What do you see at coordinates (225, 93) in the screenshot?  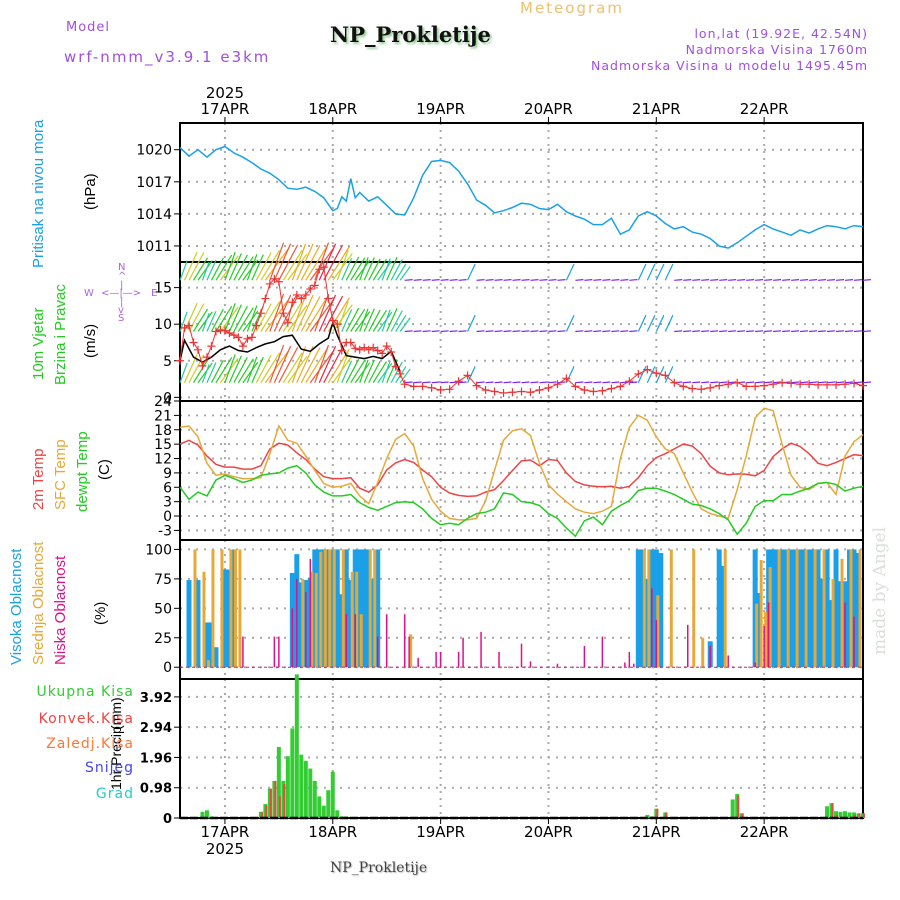 I see `xtick-year-top: 2025` at bounding box center [225, 93].